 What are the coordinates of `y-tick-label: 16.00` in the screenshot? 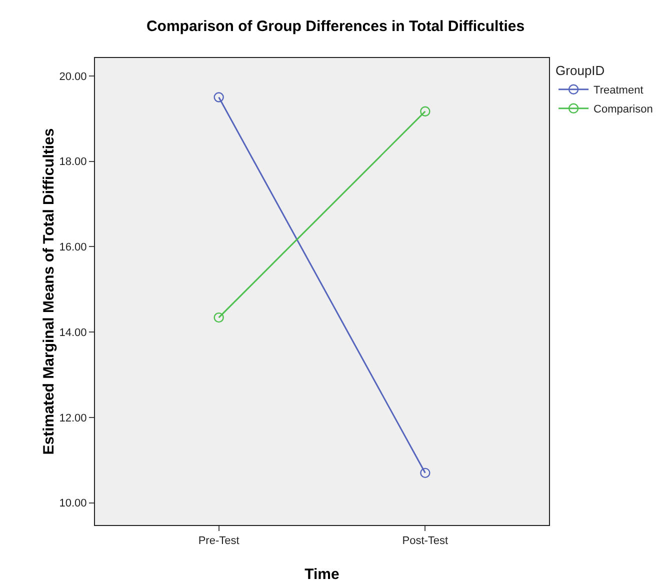 It's located at (73, 248).